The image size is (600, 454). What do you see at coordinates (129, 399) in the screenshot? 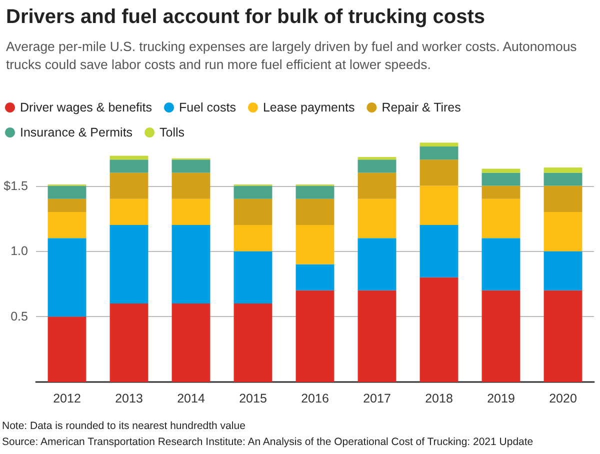
I see `x-tick-label: 2013` at bounding box center [129, 399].